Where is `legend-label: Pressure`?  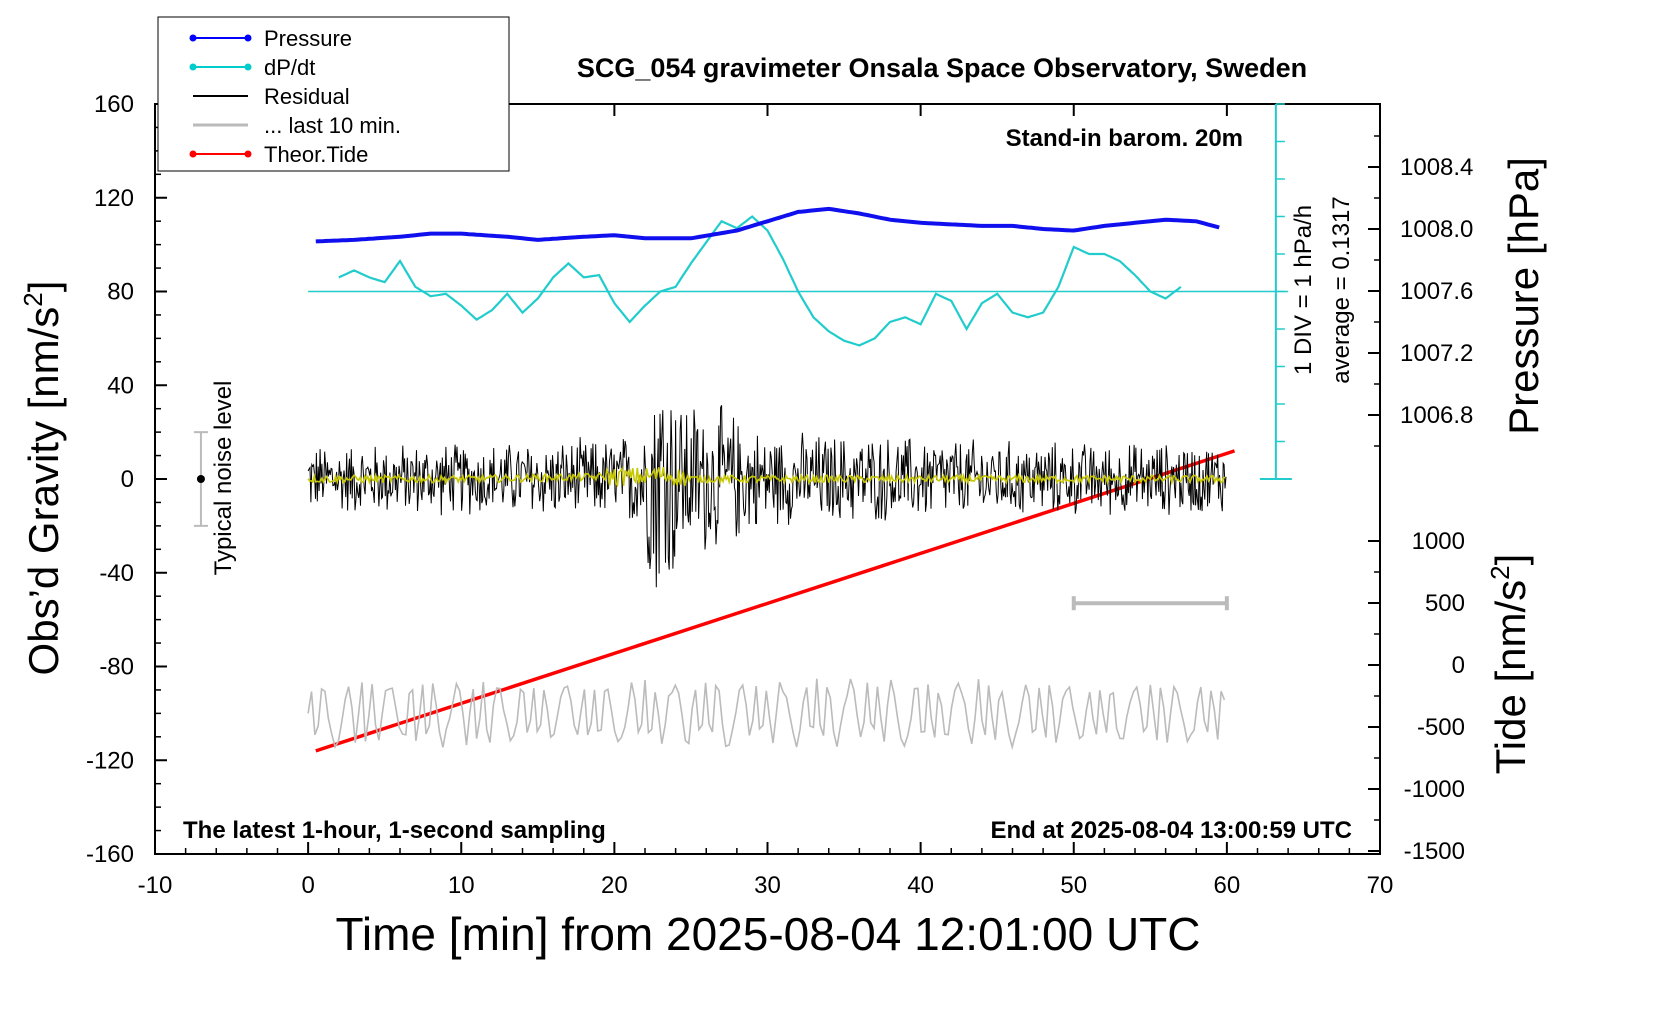
legend-label: Pressure is located at coordinates (308, 38).